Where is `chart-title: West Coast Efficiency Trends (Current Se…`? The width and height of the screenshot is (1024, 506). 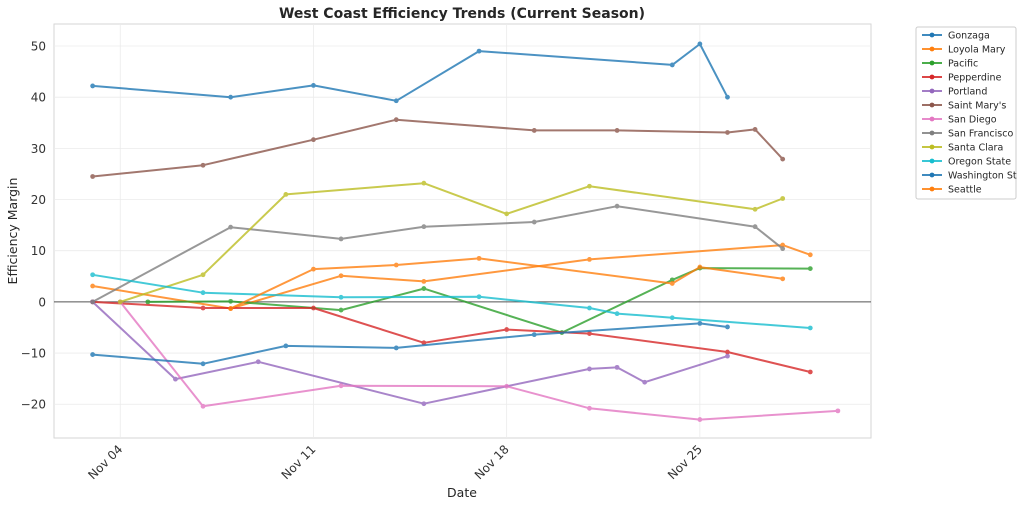
chart-title: West Coast Efficiency Trends (Current Se… is located at coordinates (462, 14).